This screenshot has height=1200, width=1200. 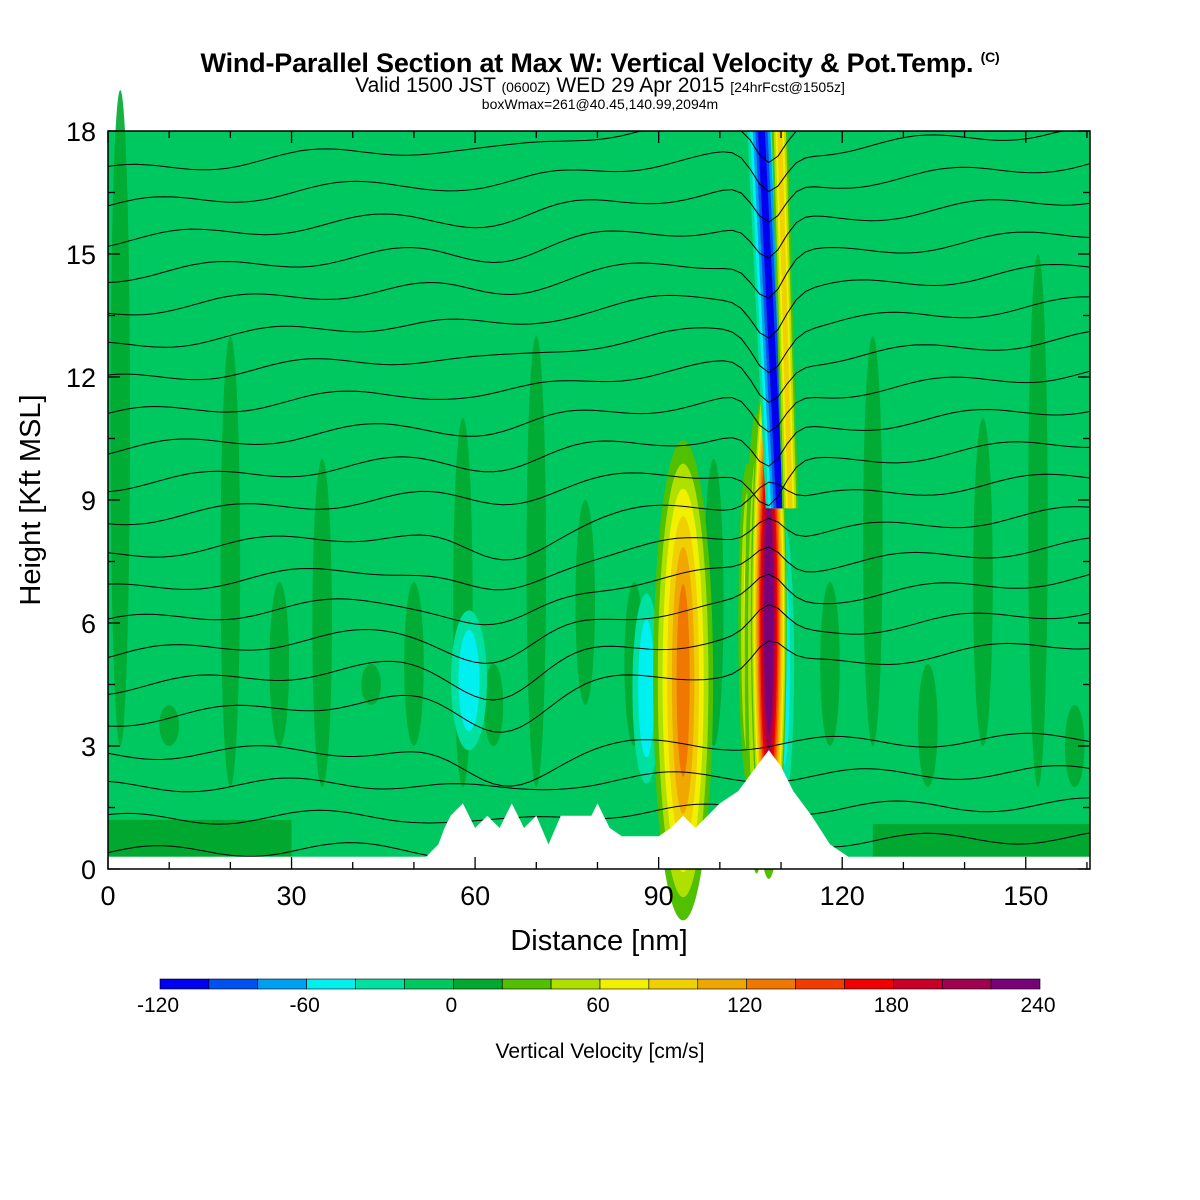 What do you see at coordinates (292, 896) in the screenshot?
I see `x-tick-label: 30` at bounding box center [292, 896].